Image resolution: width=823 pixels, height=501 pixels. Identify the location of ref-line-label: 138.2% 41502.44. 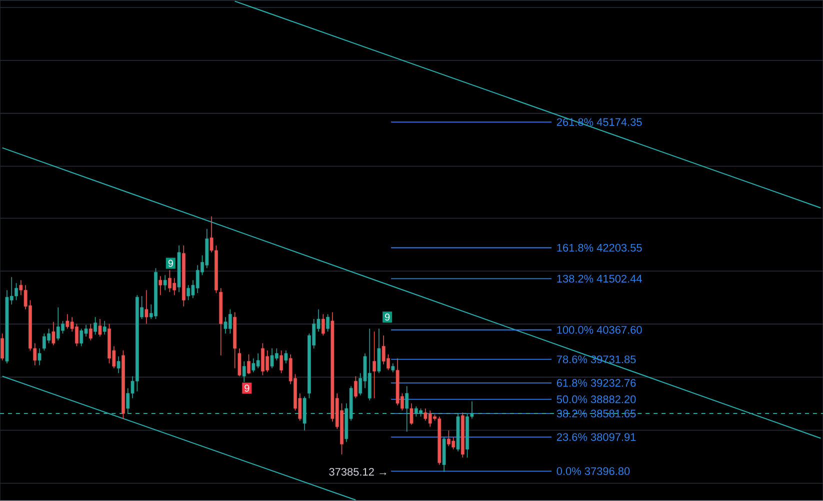
(599, 278).